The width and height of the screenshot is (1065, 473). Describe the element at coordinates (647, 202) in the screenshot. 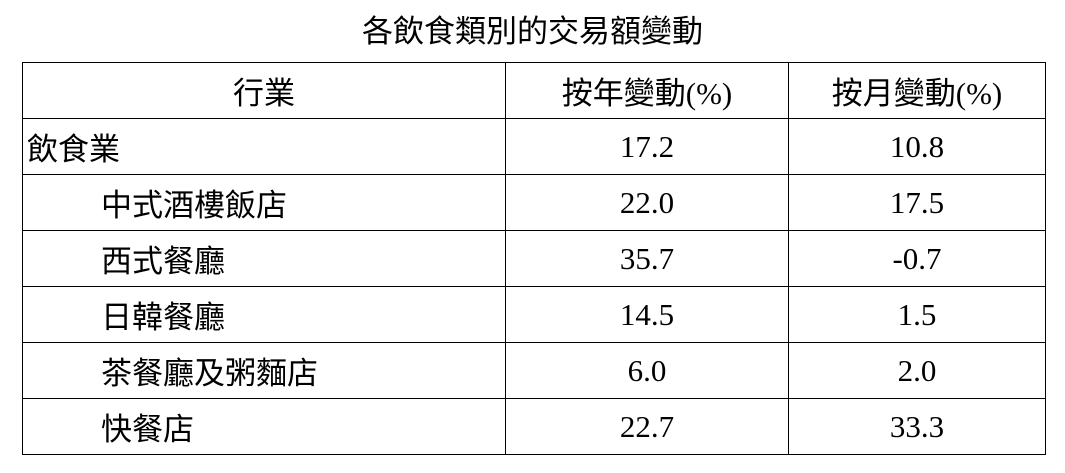

I see `cell: 22.0` at that location.